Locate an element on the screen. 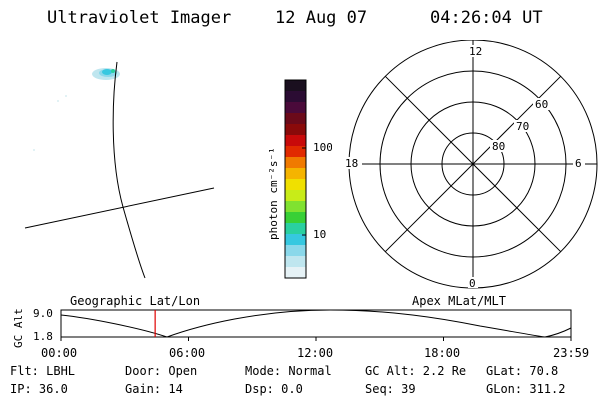 The image size is (600, 400). status-dsp: Dsp: 0.0 is located at coordinates (274, 389).